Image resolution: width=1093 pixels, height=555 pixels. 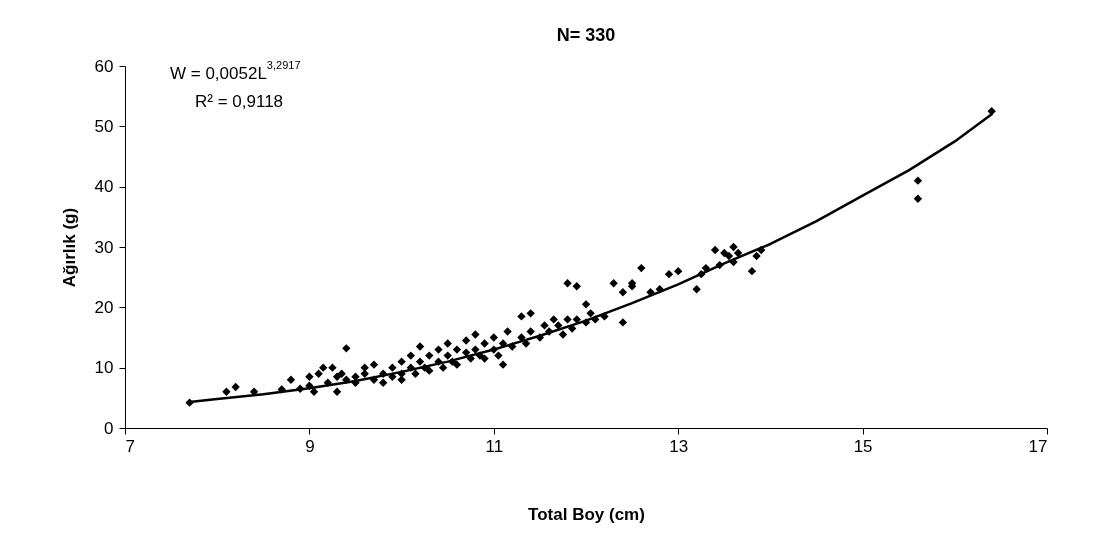 I want to click on x-tick-label: 13, so click(x=679, y=446).